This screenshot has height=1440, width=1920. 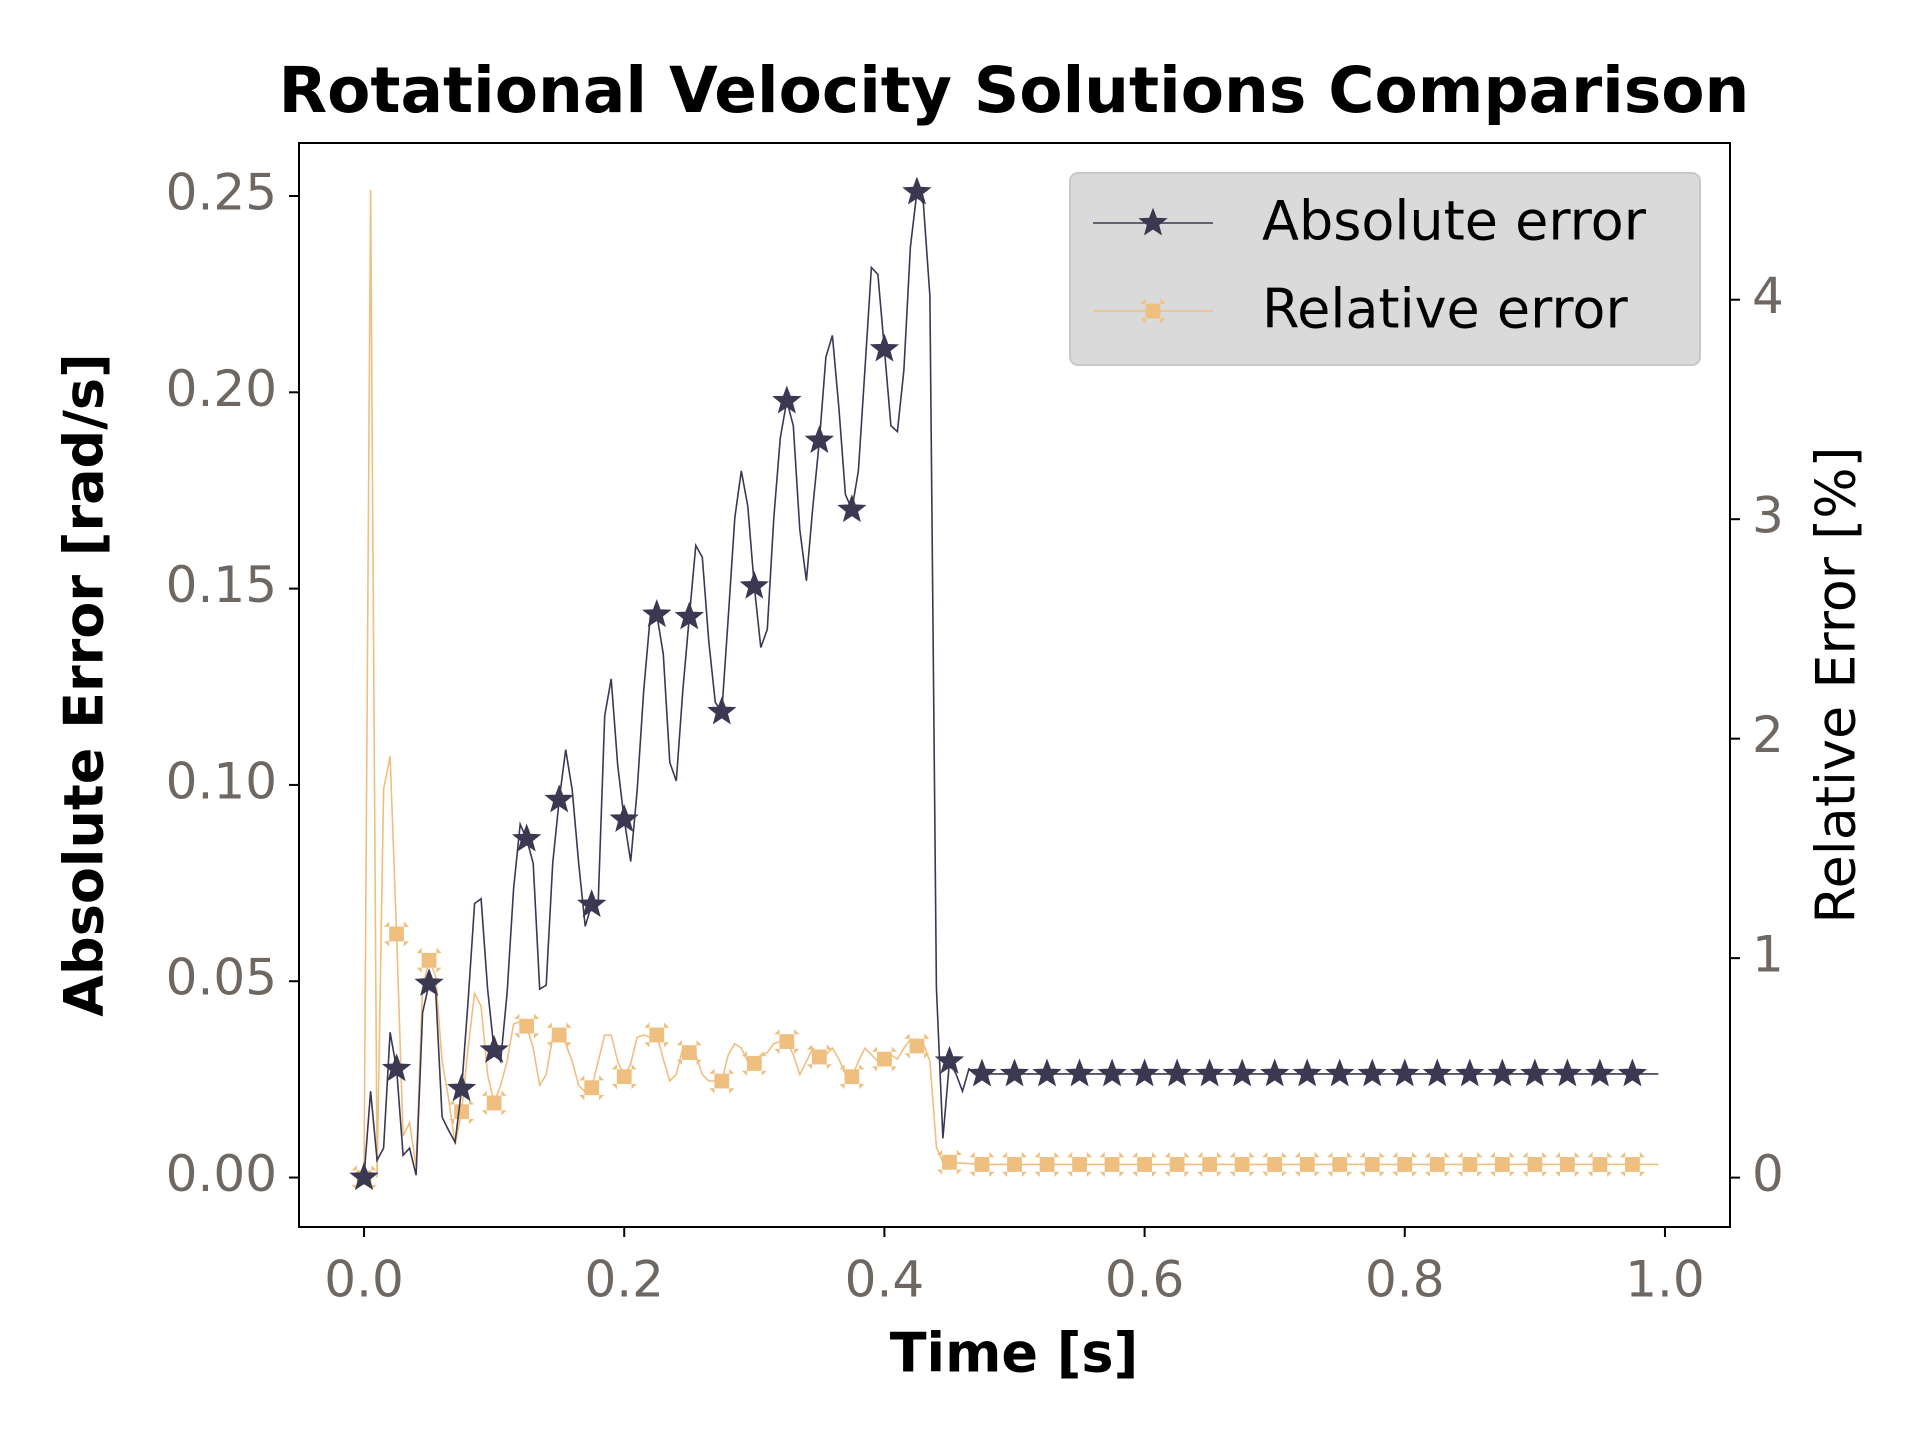 What do you see at coordinates (624, 1280) in the screenshot?
I see `x-tick-label: 0.2` at bounding box center [624, 1280].